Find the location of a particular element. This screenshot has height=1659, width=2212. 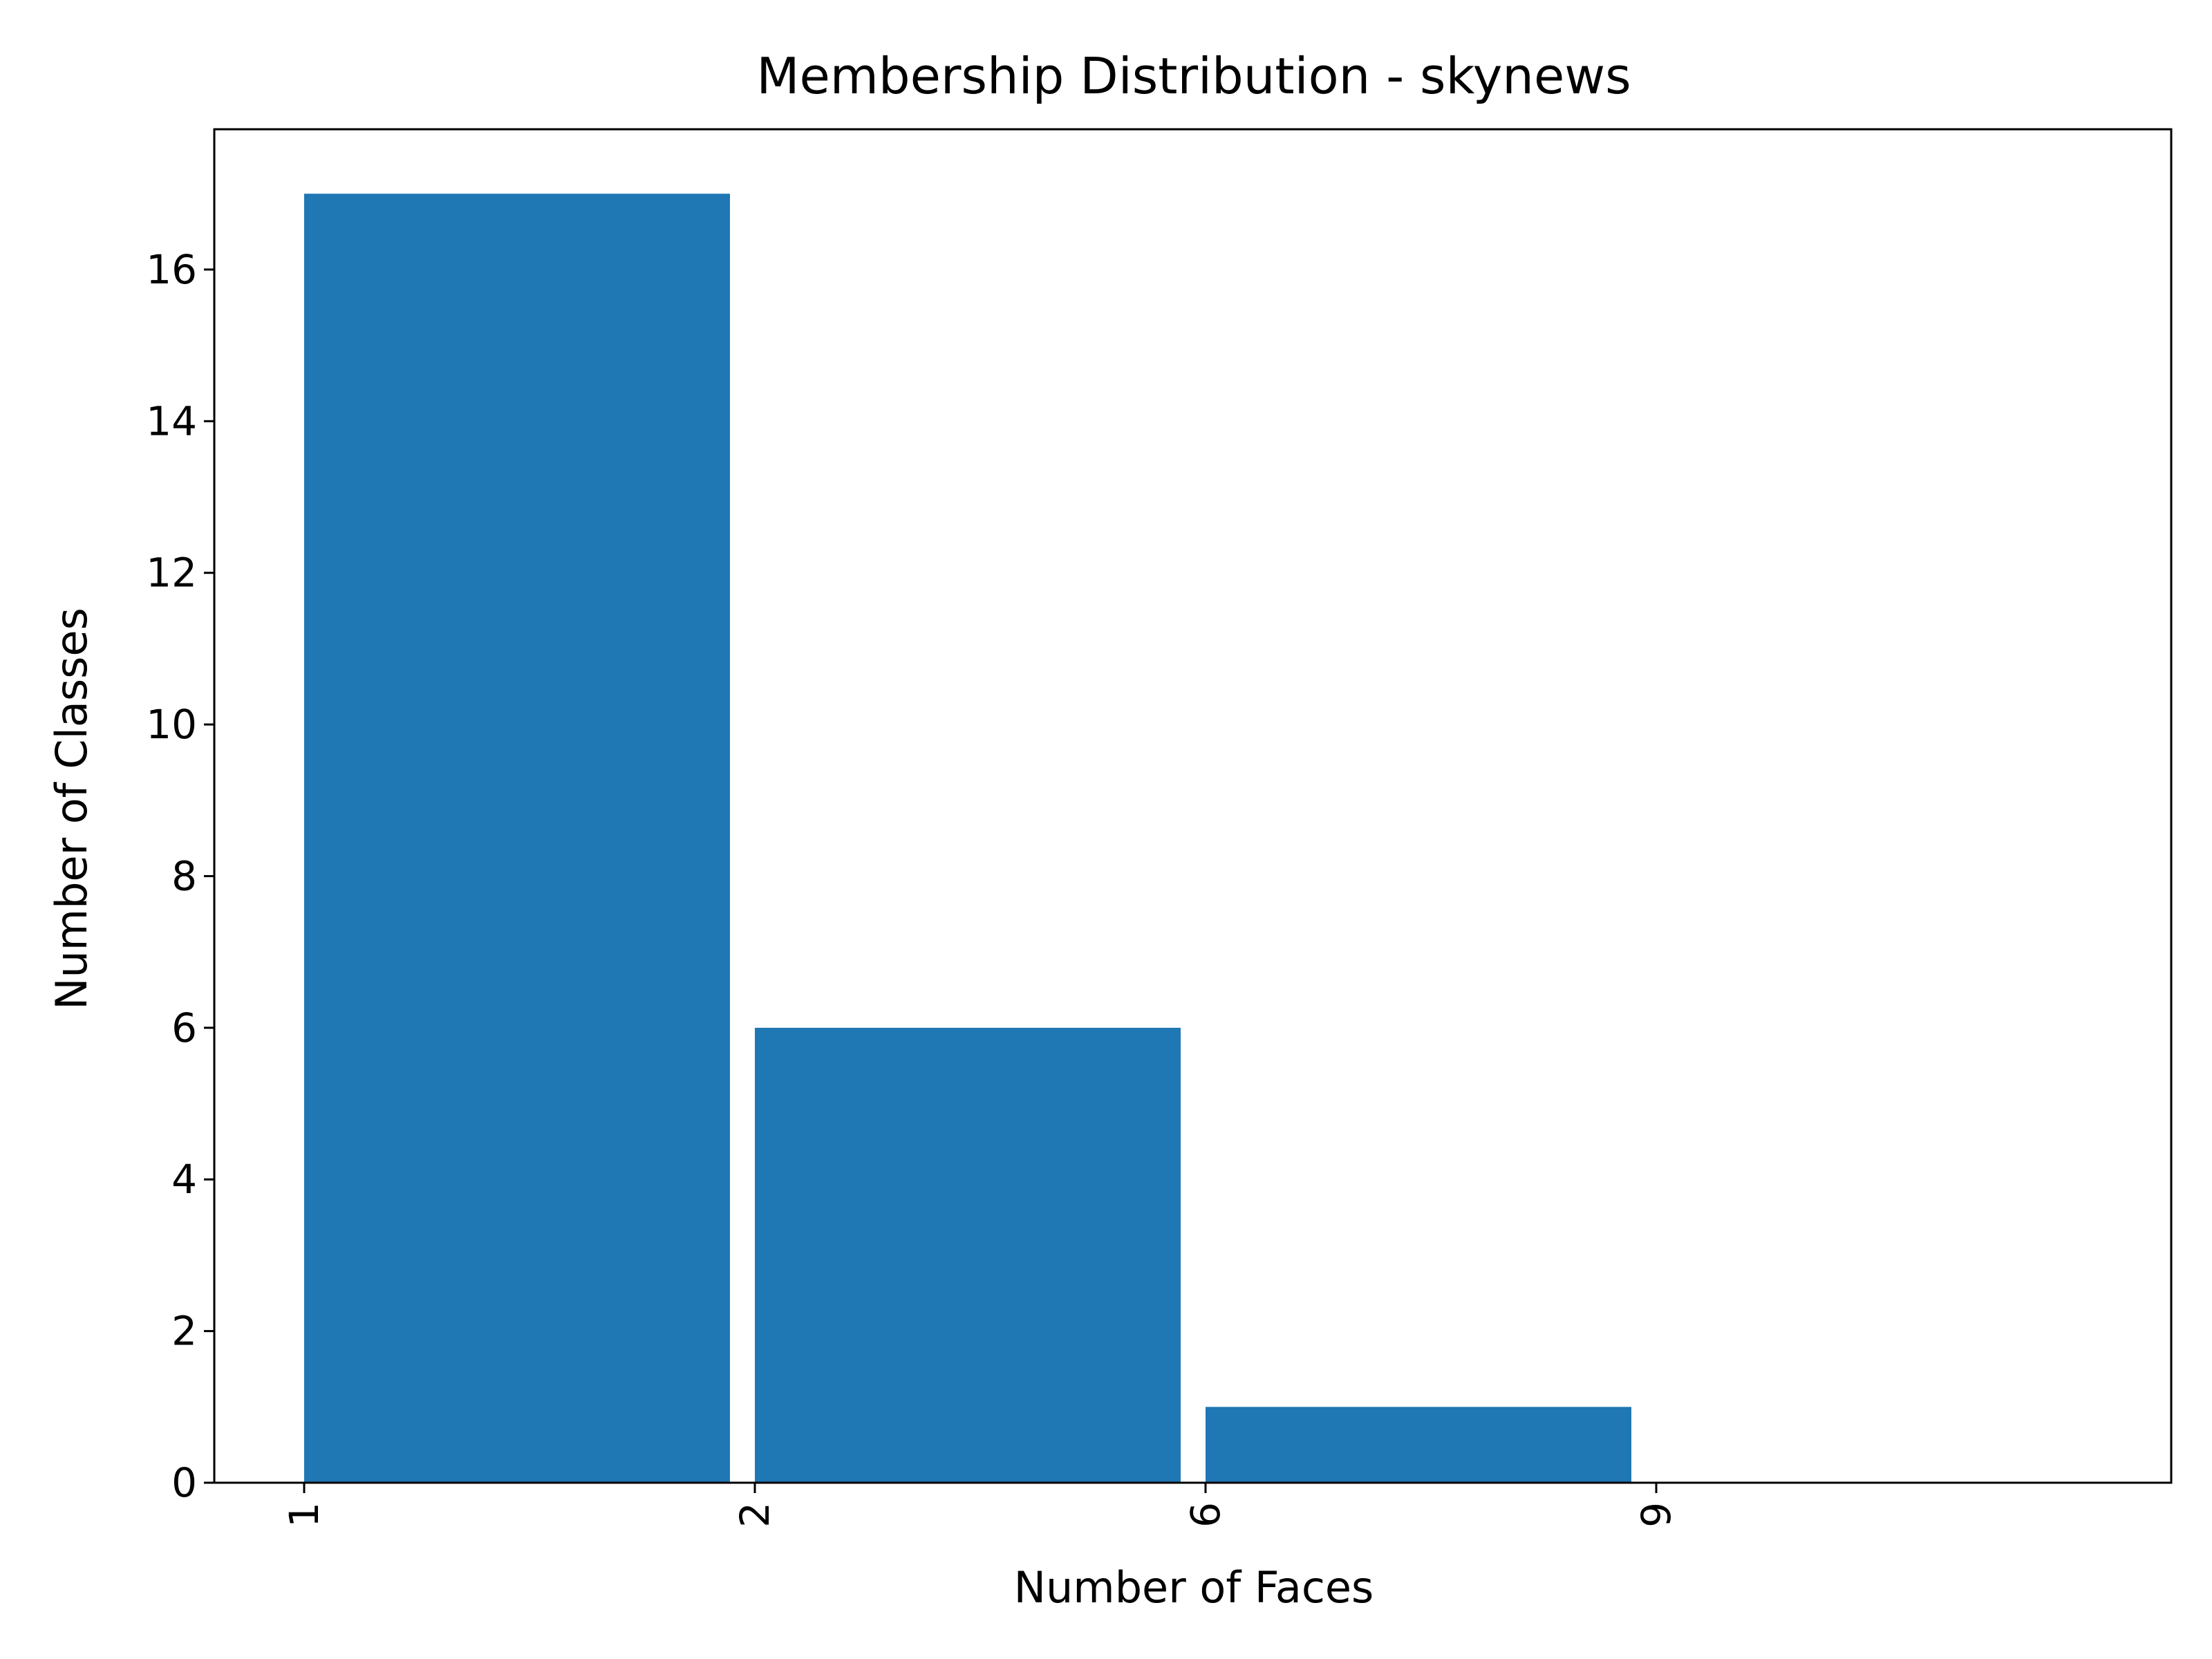

y-tick-label-14: 14 is located at coordinates (171, 420).